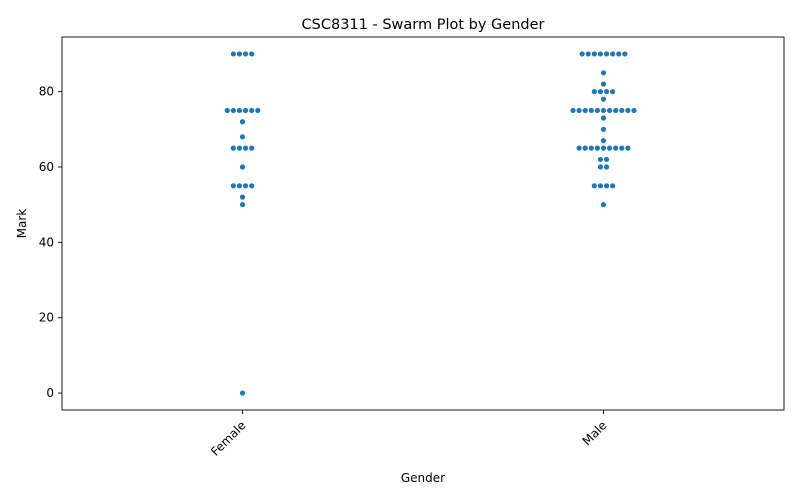 Image resolution: width=800 pixels, height=500 pixels. Describe the element at coordinates (409, 434) in the screenshot. I see `x-axis: Female Male` at that location.